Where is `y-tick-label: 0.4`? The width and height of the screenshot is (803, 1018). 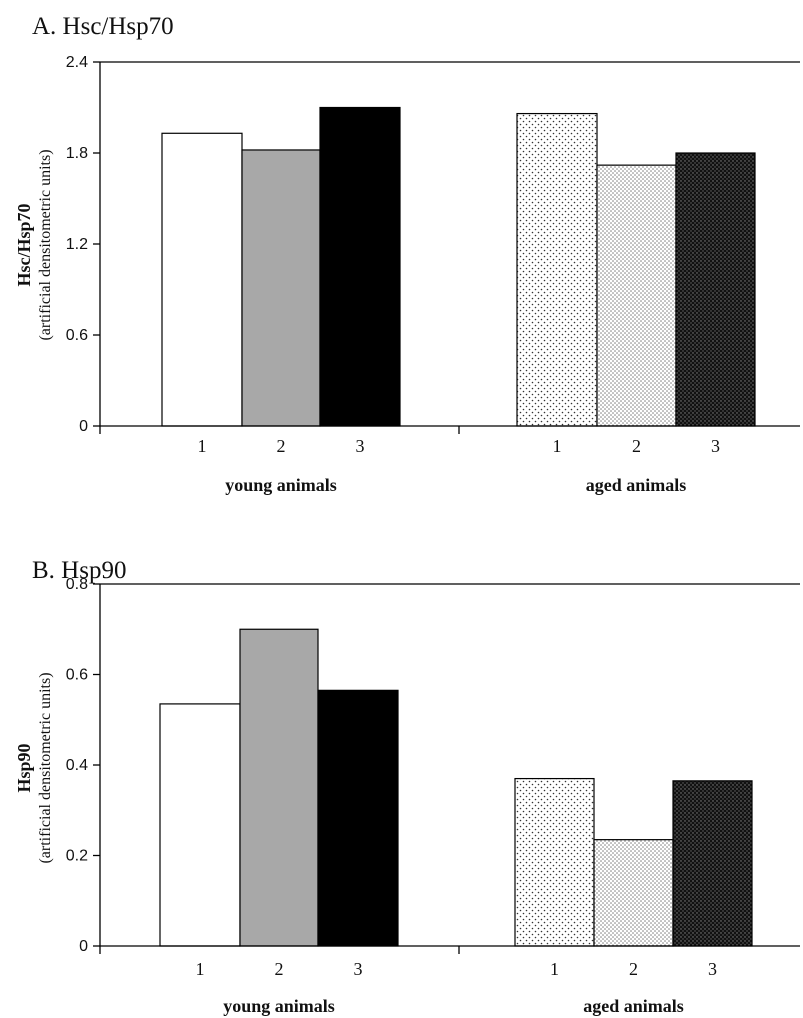 y-tick-label: 0.4 is located at coordinates (77, 765).